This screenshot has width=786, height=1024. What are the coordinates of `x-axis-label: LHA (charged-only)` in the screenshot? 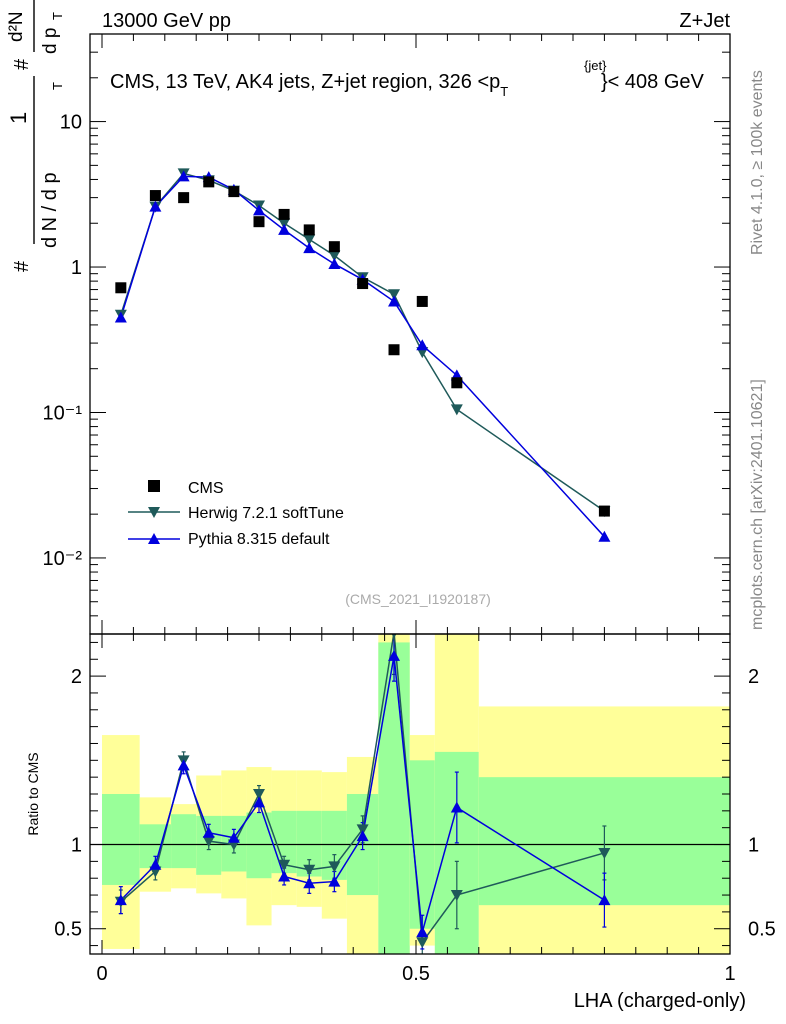 It's located at (660, 1001).